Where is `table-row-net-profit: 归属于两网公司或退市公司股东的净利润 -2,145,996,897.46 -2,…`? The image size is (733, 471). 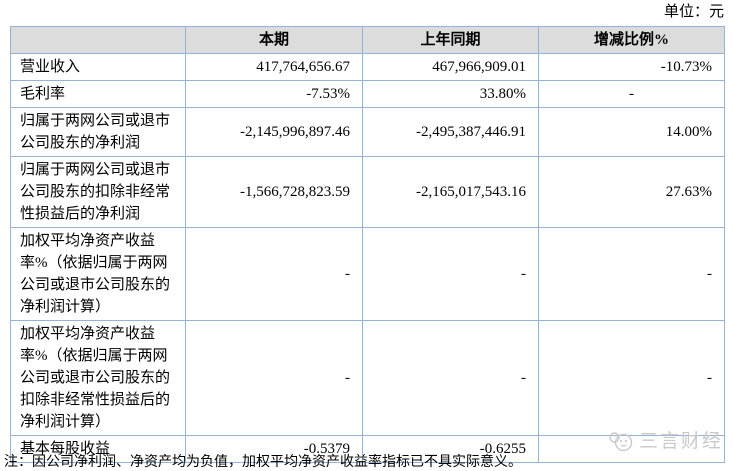 table-row-net-profit: 归属于两网公司或退市公司股东的净利润 -2,145,996,897.46 -2,… is located at coordinates (367, 132).